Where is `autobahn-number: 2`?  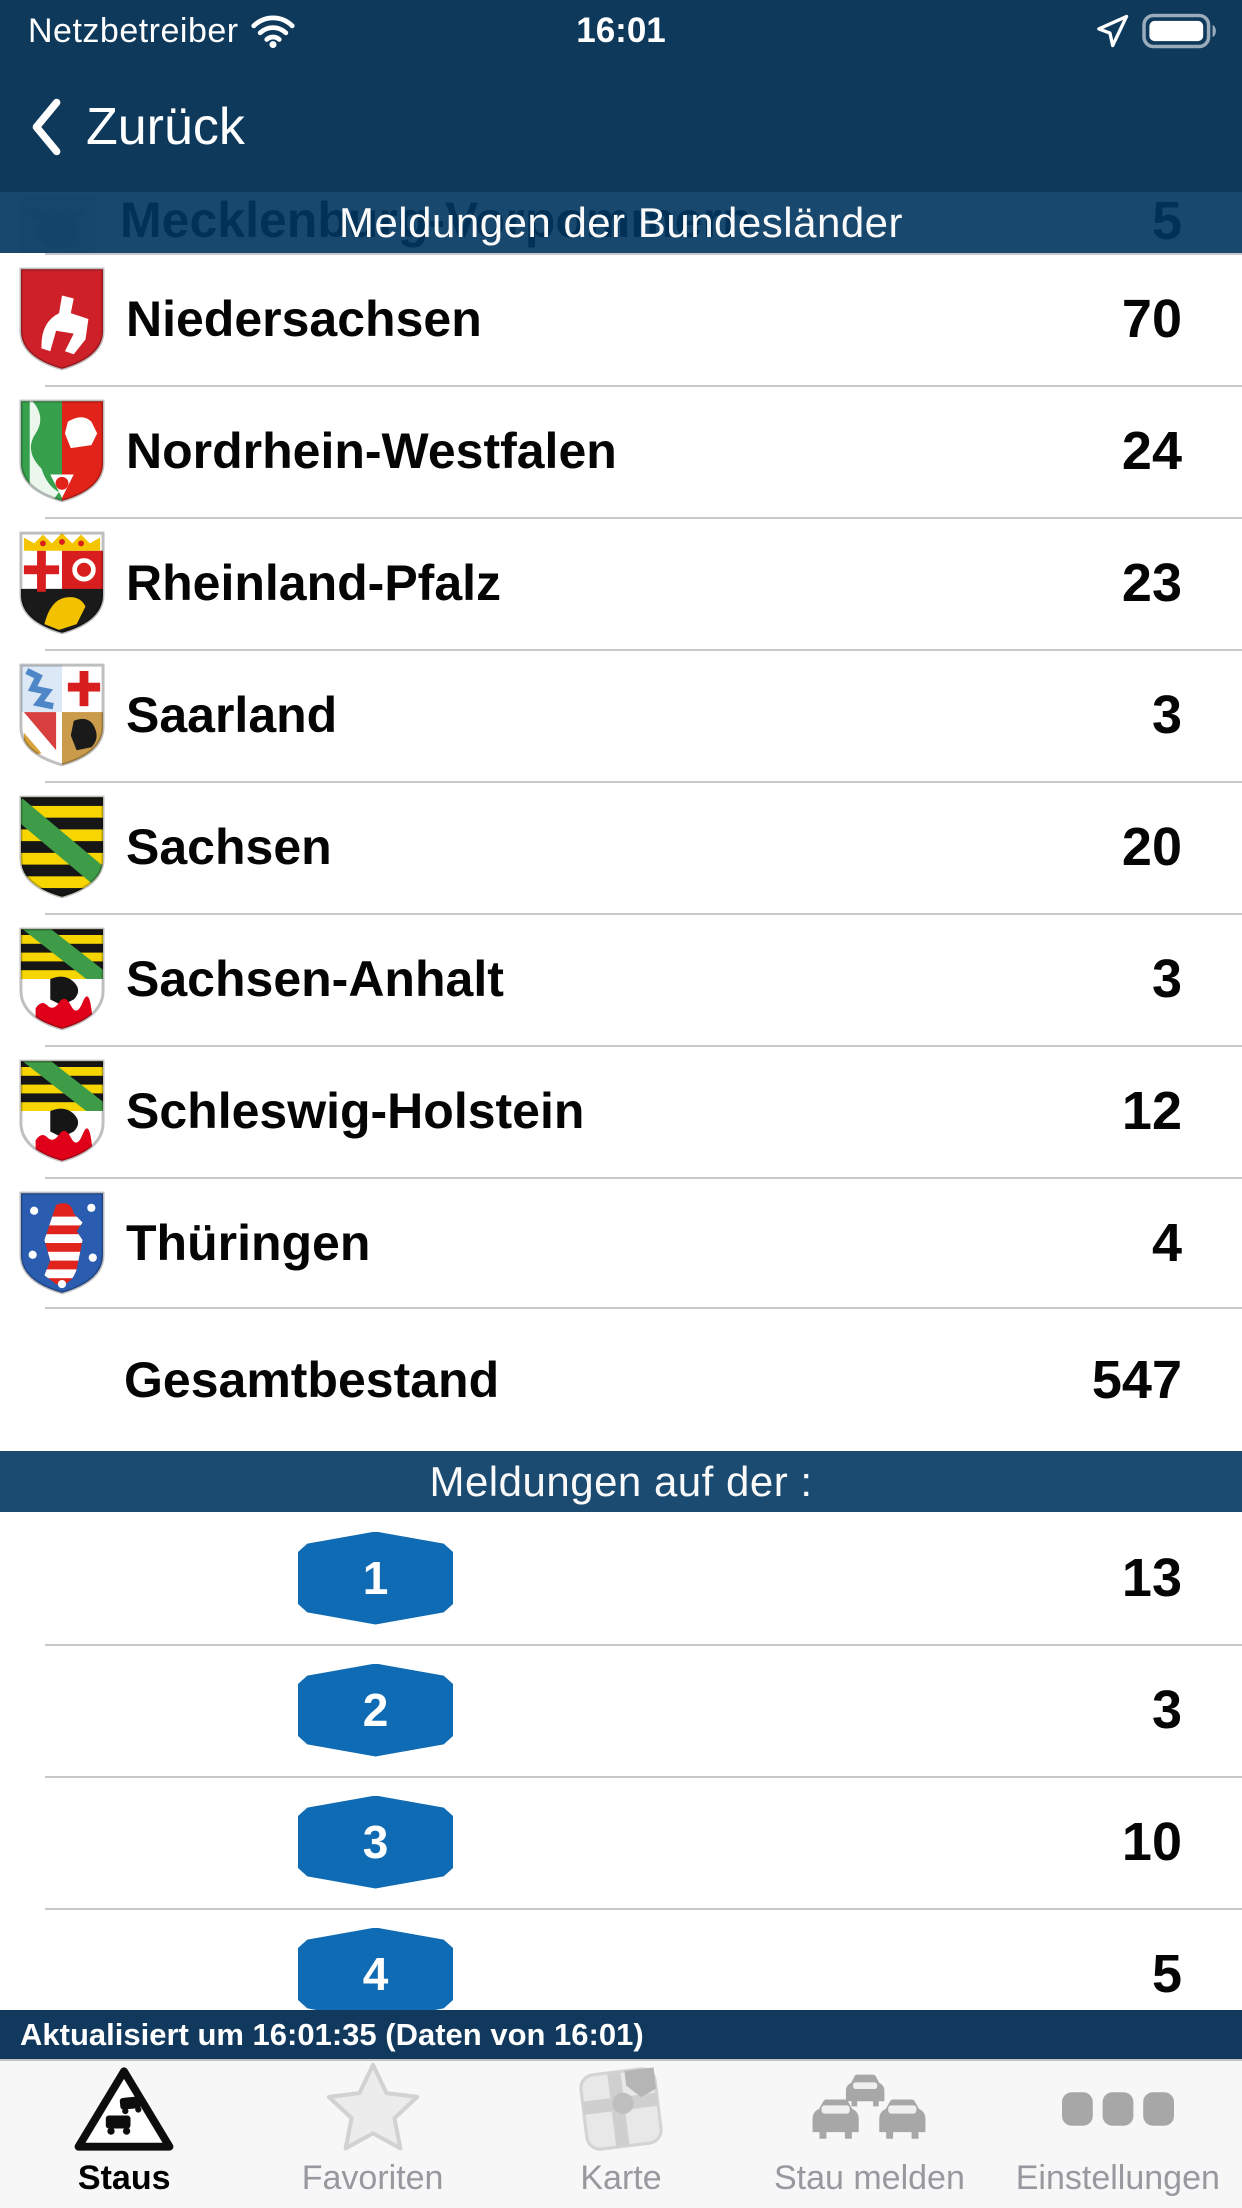
autobahn-number: 2 is located at coordinates (375, 1710).